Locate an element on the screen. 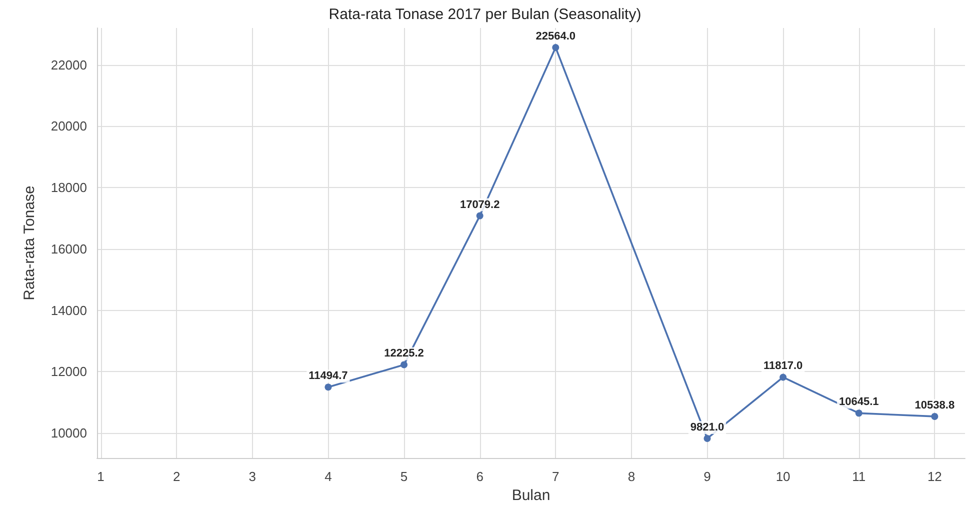  x-tick-label: 1 is located at coordinates (100, 476).